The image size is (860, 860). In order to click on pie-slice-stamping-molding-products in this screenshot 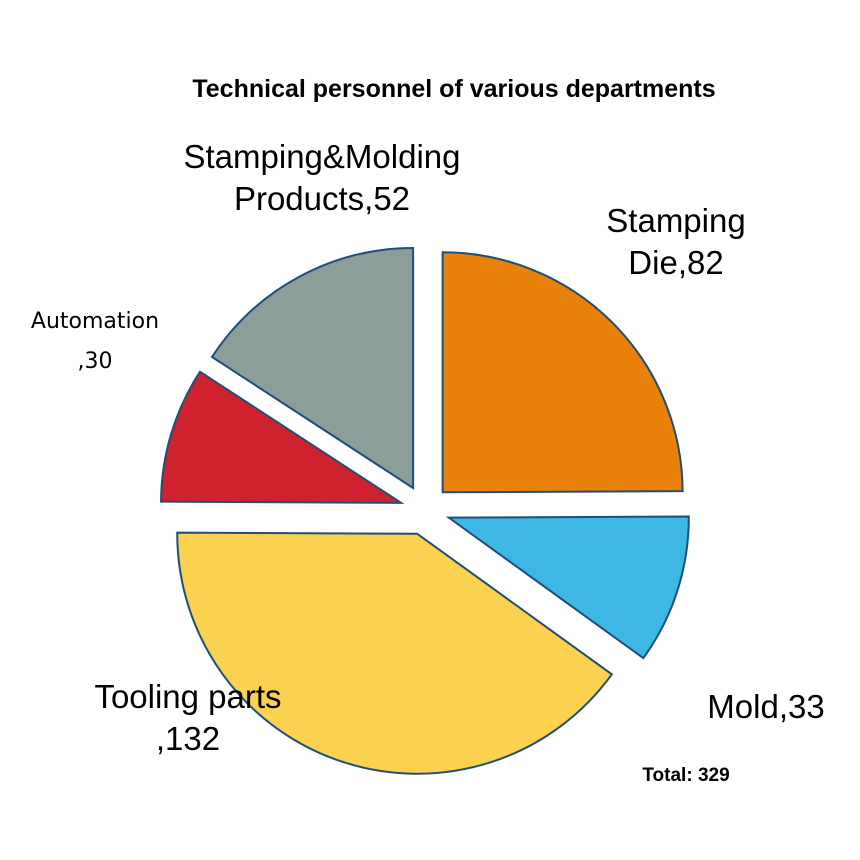, I will do `click(312, 368)`.